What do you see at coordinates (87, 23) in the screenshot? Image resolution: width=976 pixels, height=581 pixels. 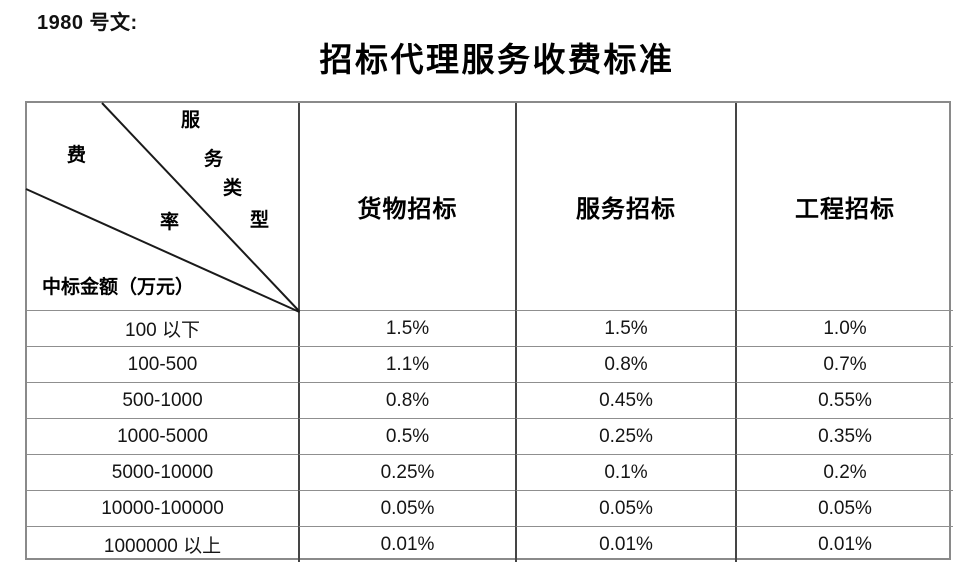 I see `document-ref-label: 1980 号文:` at bounding box center [87, 23].